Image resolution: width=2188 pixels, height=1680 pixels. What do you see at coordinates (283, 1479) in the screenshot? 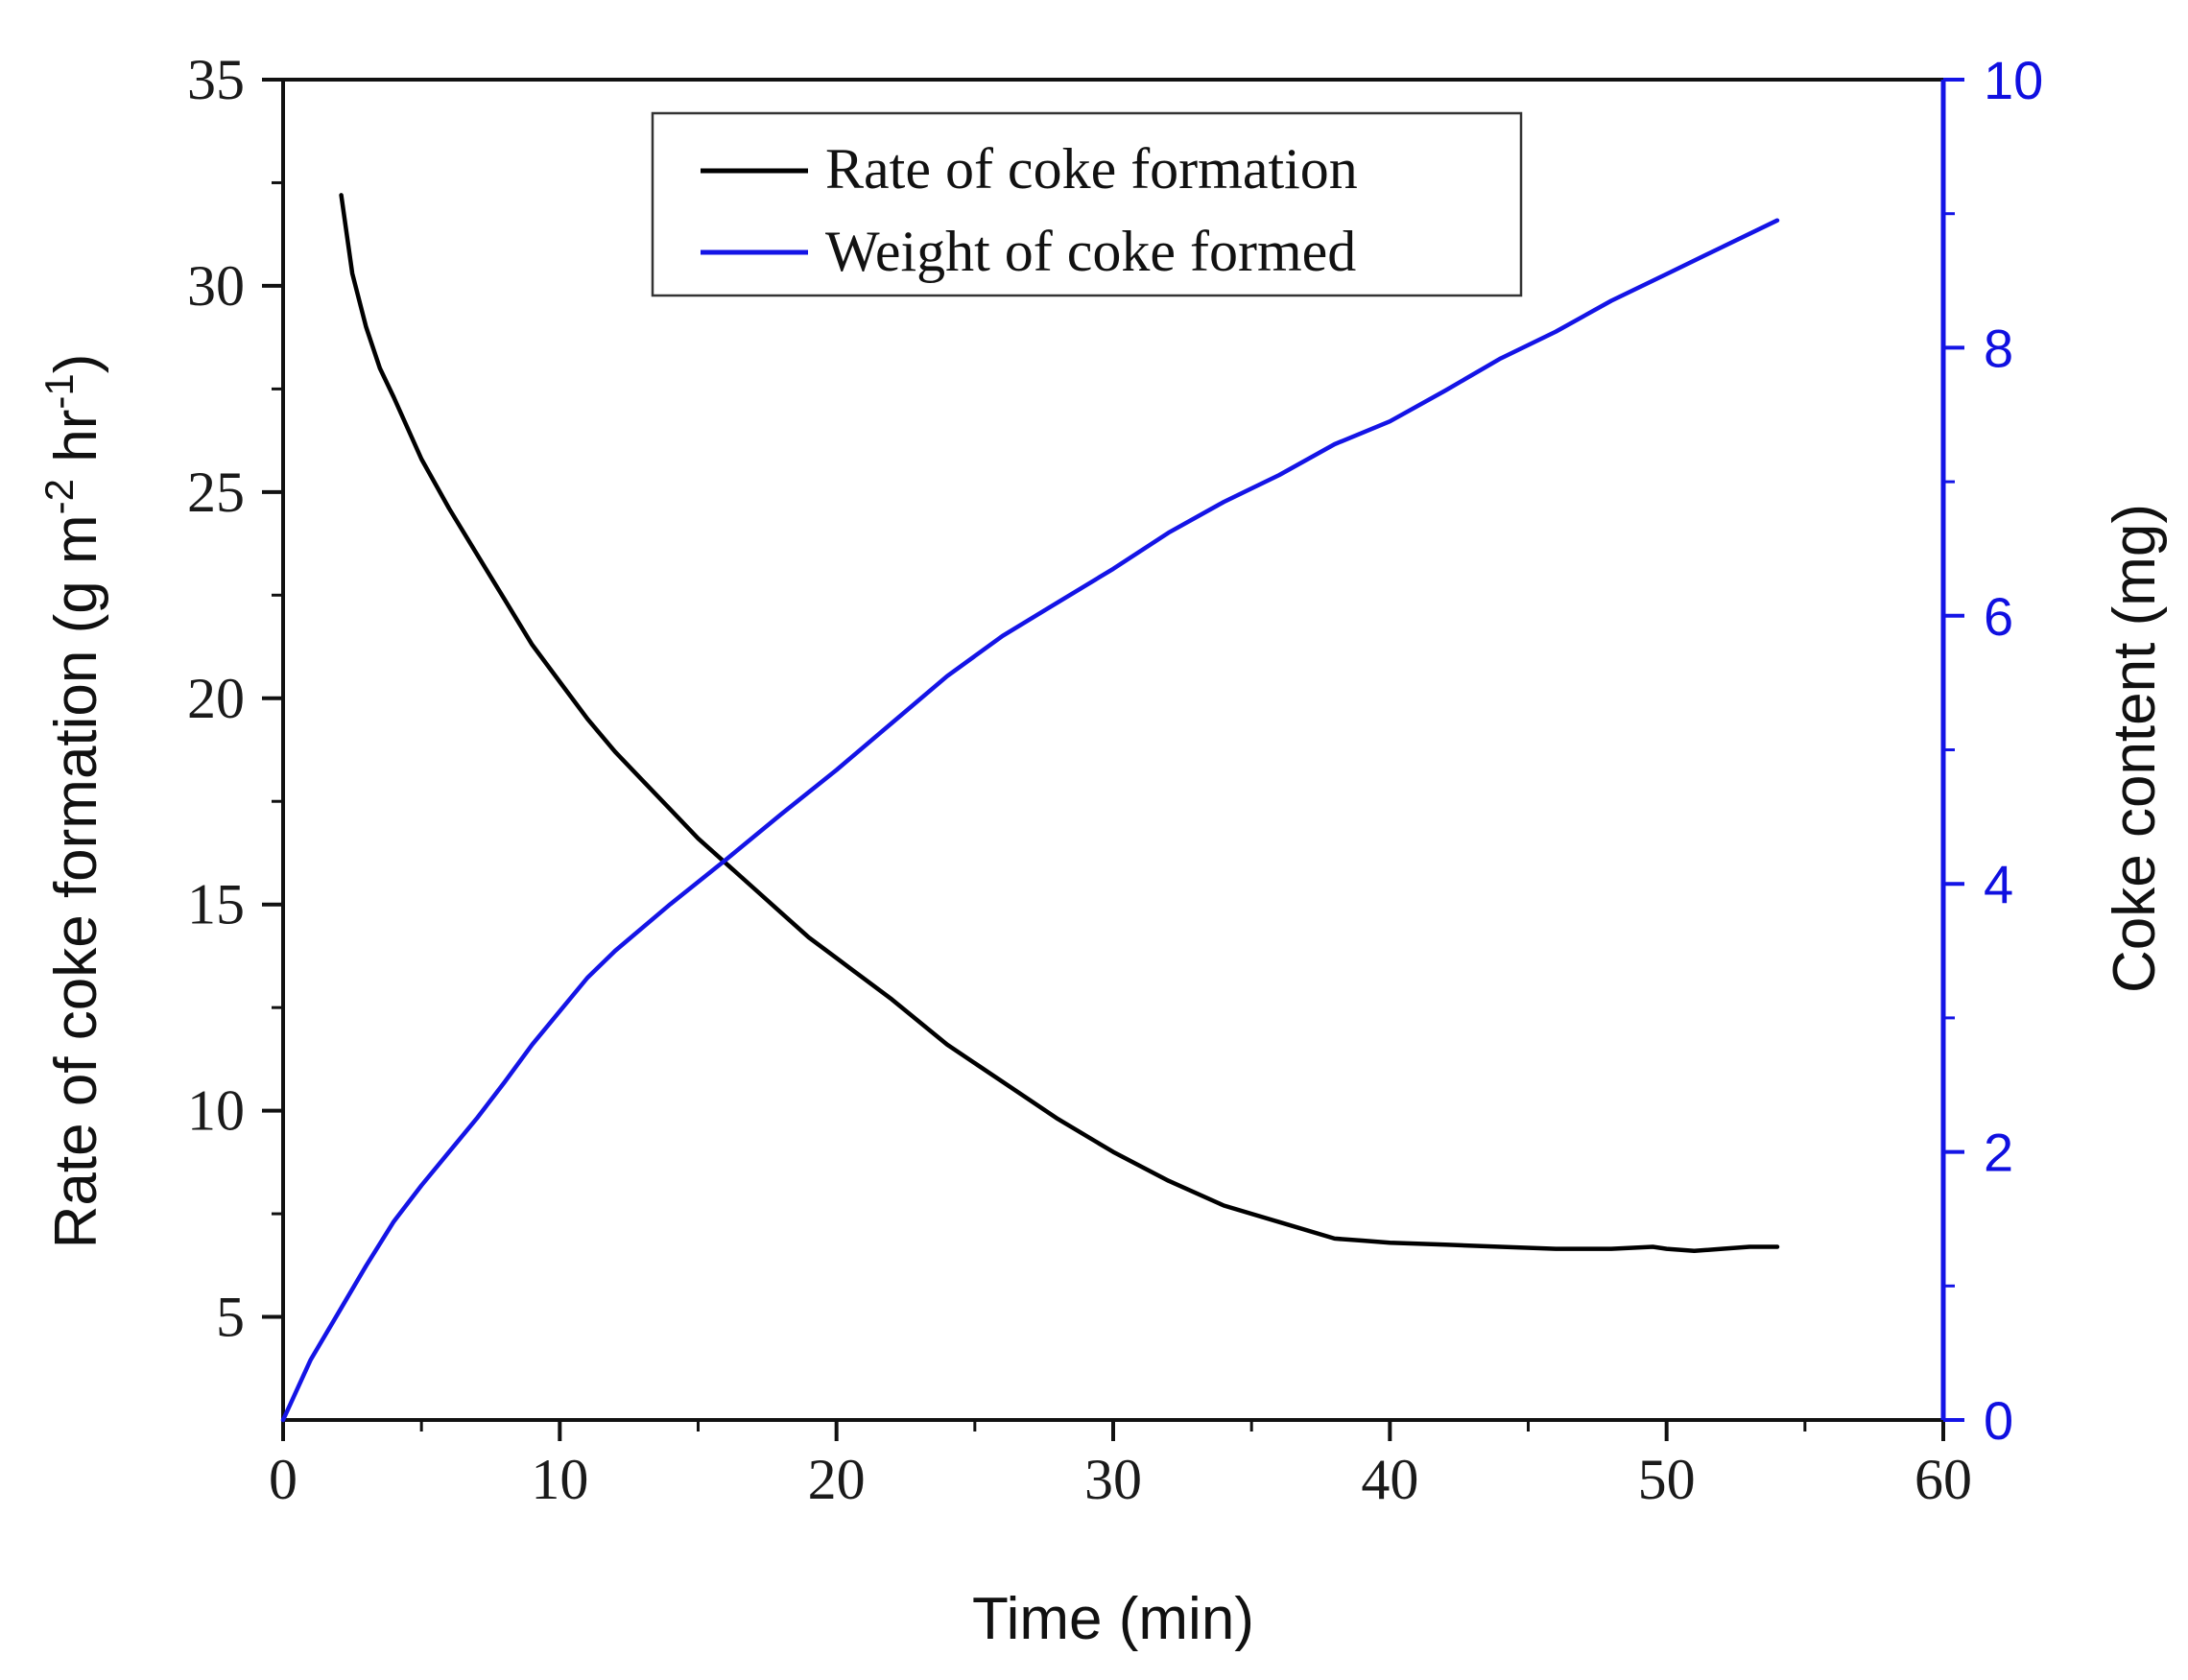
I see `x-tick-label: 0` at bounding box center [283, 1479].